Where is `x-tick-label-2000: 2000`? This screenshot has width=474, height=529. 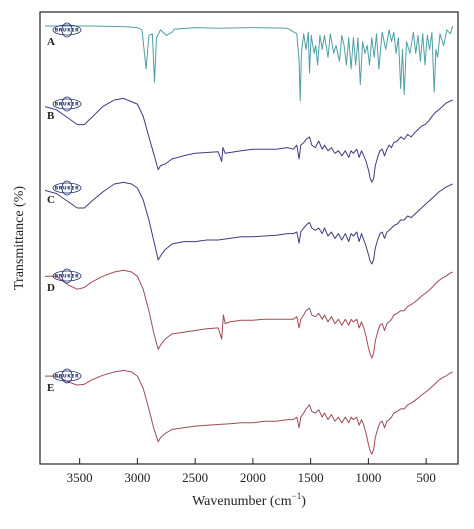 x-tick-label-2000: 2000 is located at coordinates (253, 477).